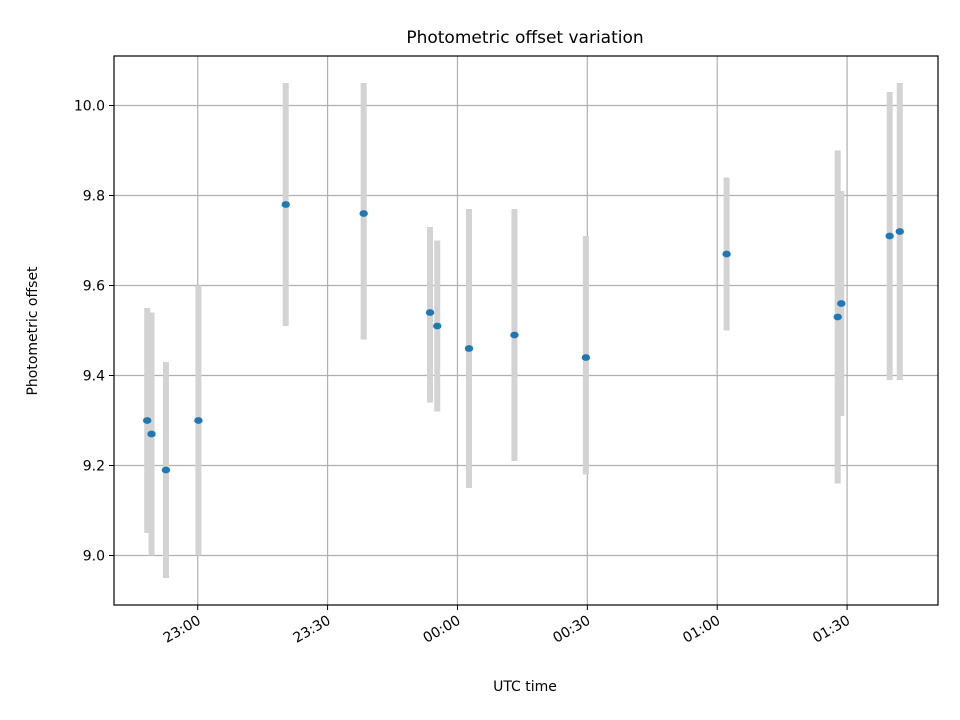 The width and height of the screenshot is (960, 720). Describe the element at coordinates (94, 467) in the screenshot. I see `y-tick-label: 9.2` at that location.